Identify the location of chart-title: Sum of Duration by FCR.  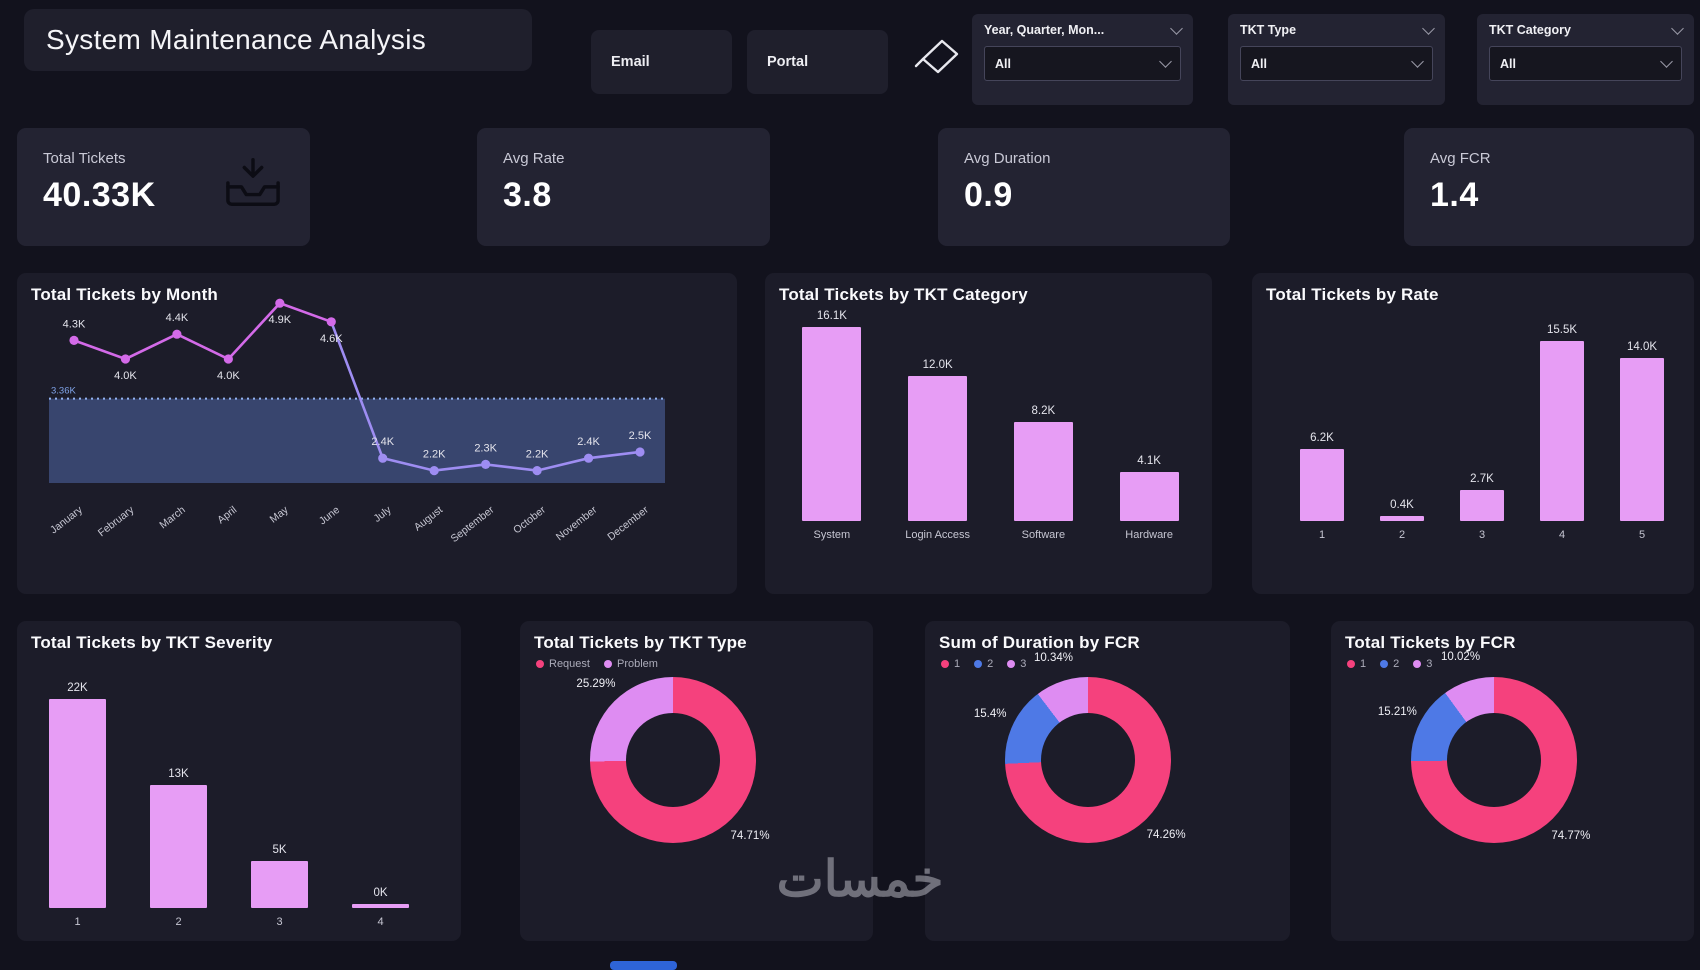
(1039, 642).